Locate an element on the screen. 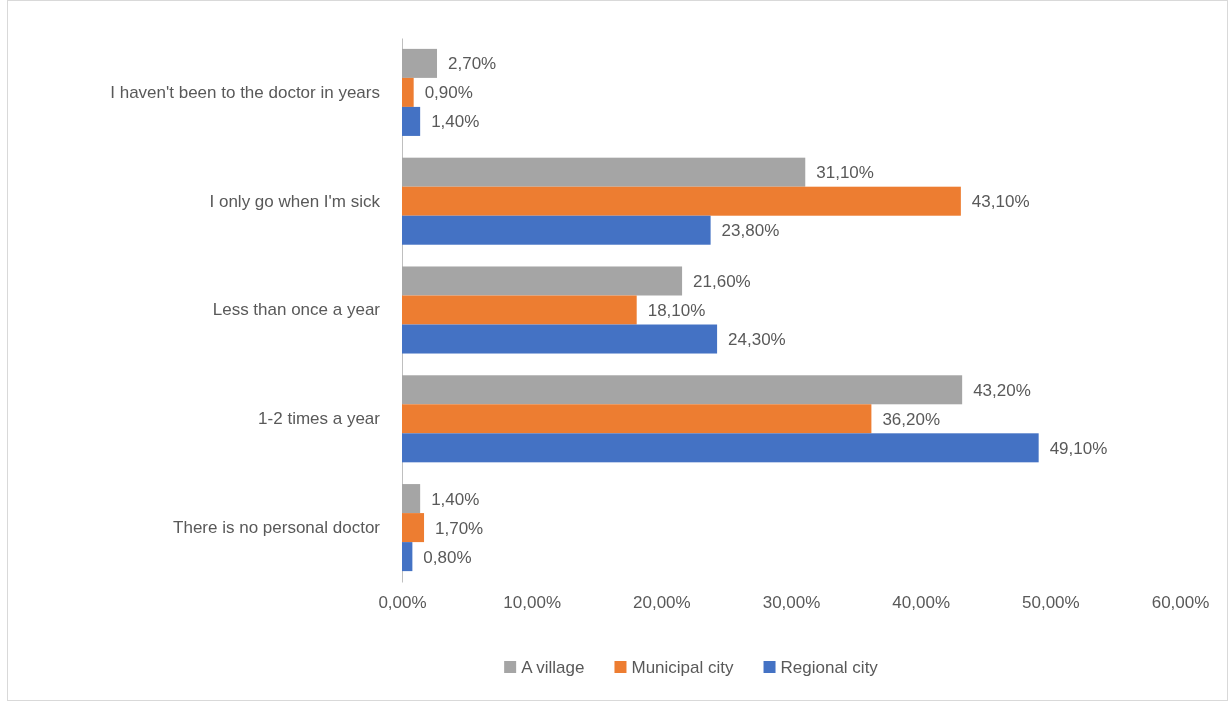 This screenshot has width=1229, height=702. data-label: 0,80% is located at coordinates (447, 557).